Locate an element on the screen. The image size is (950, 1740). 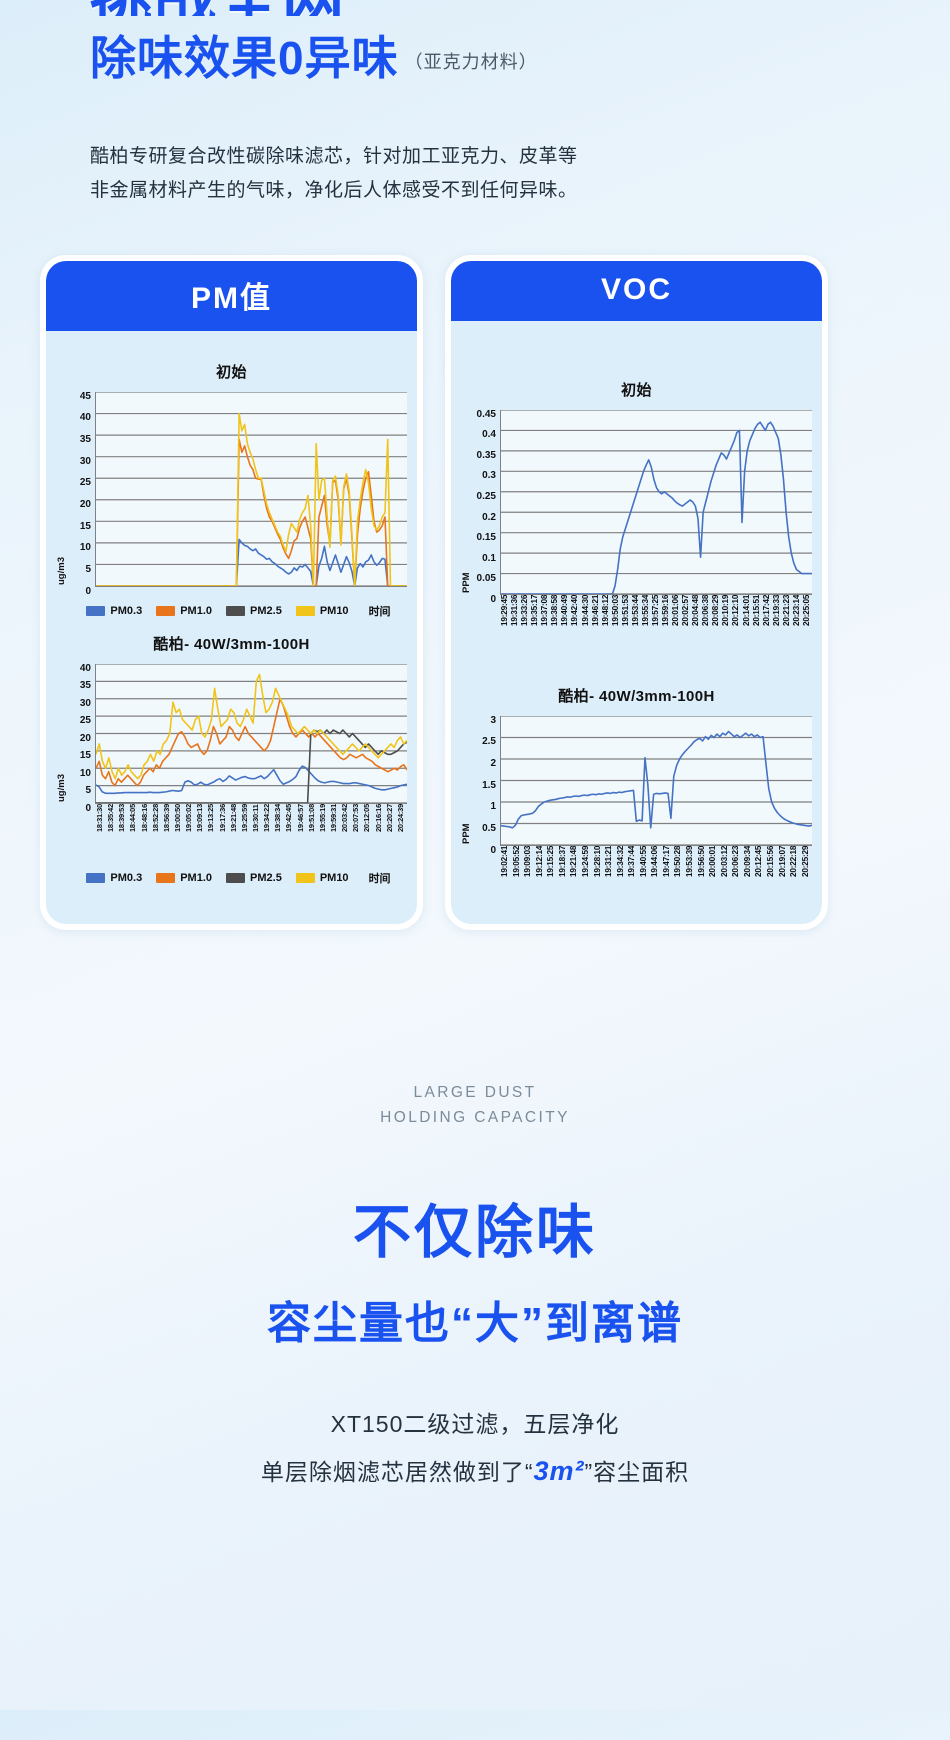
legend-item: PM10 is located at coordinates (322, 611).